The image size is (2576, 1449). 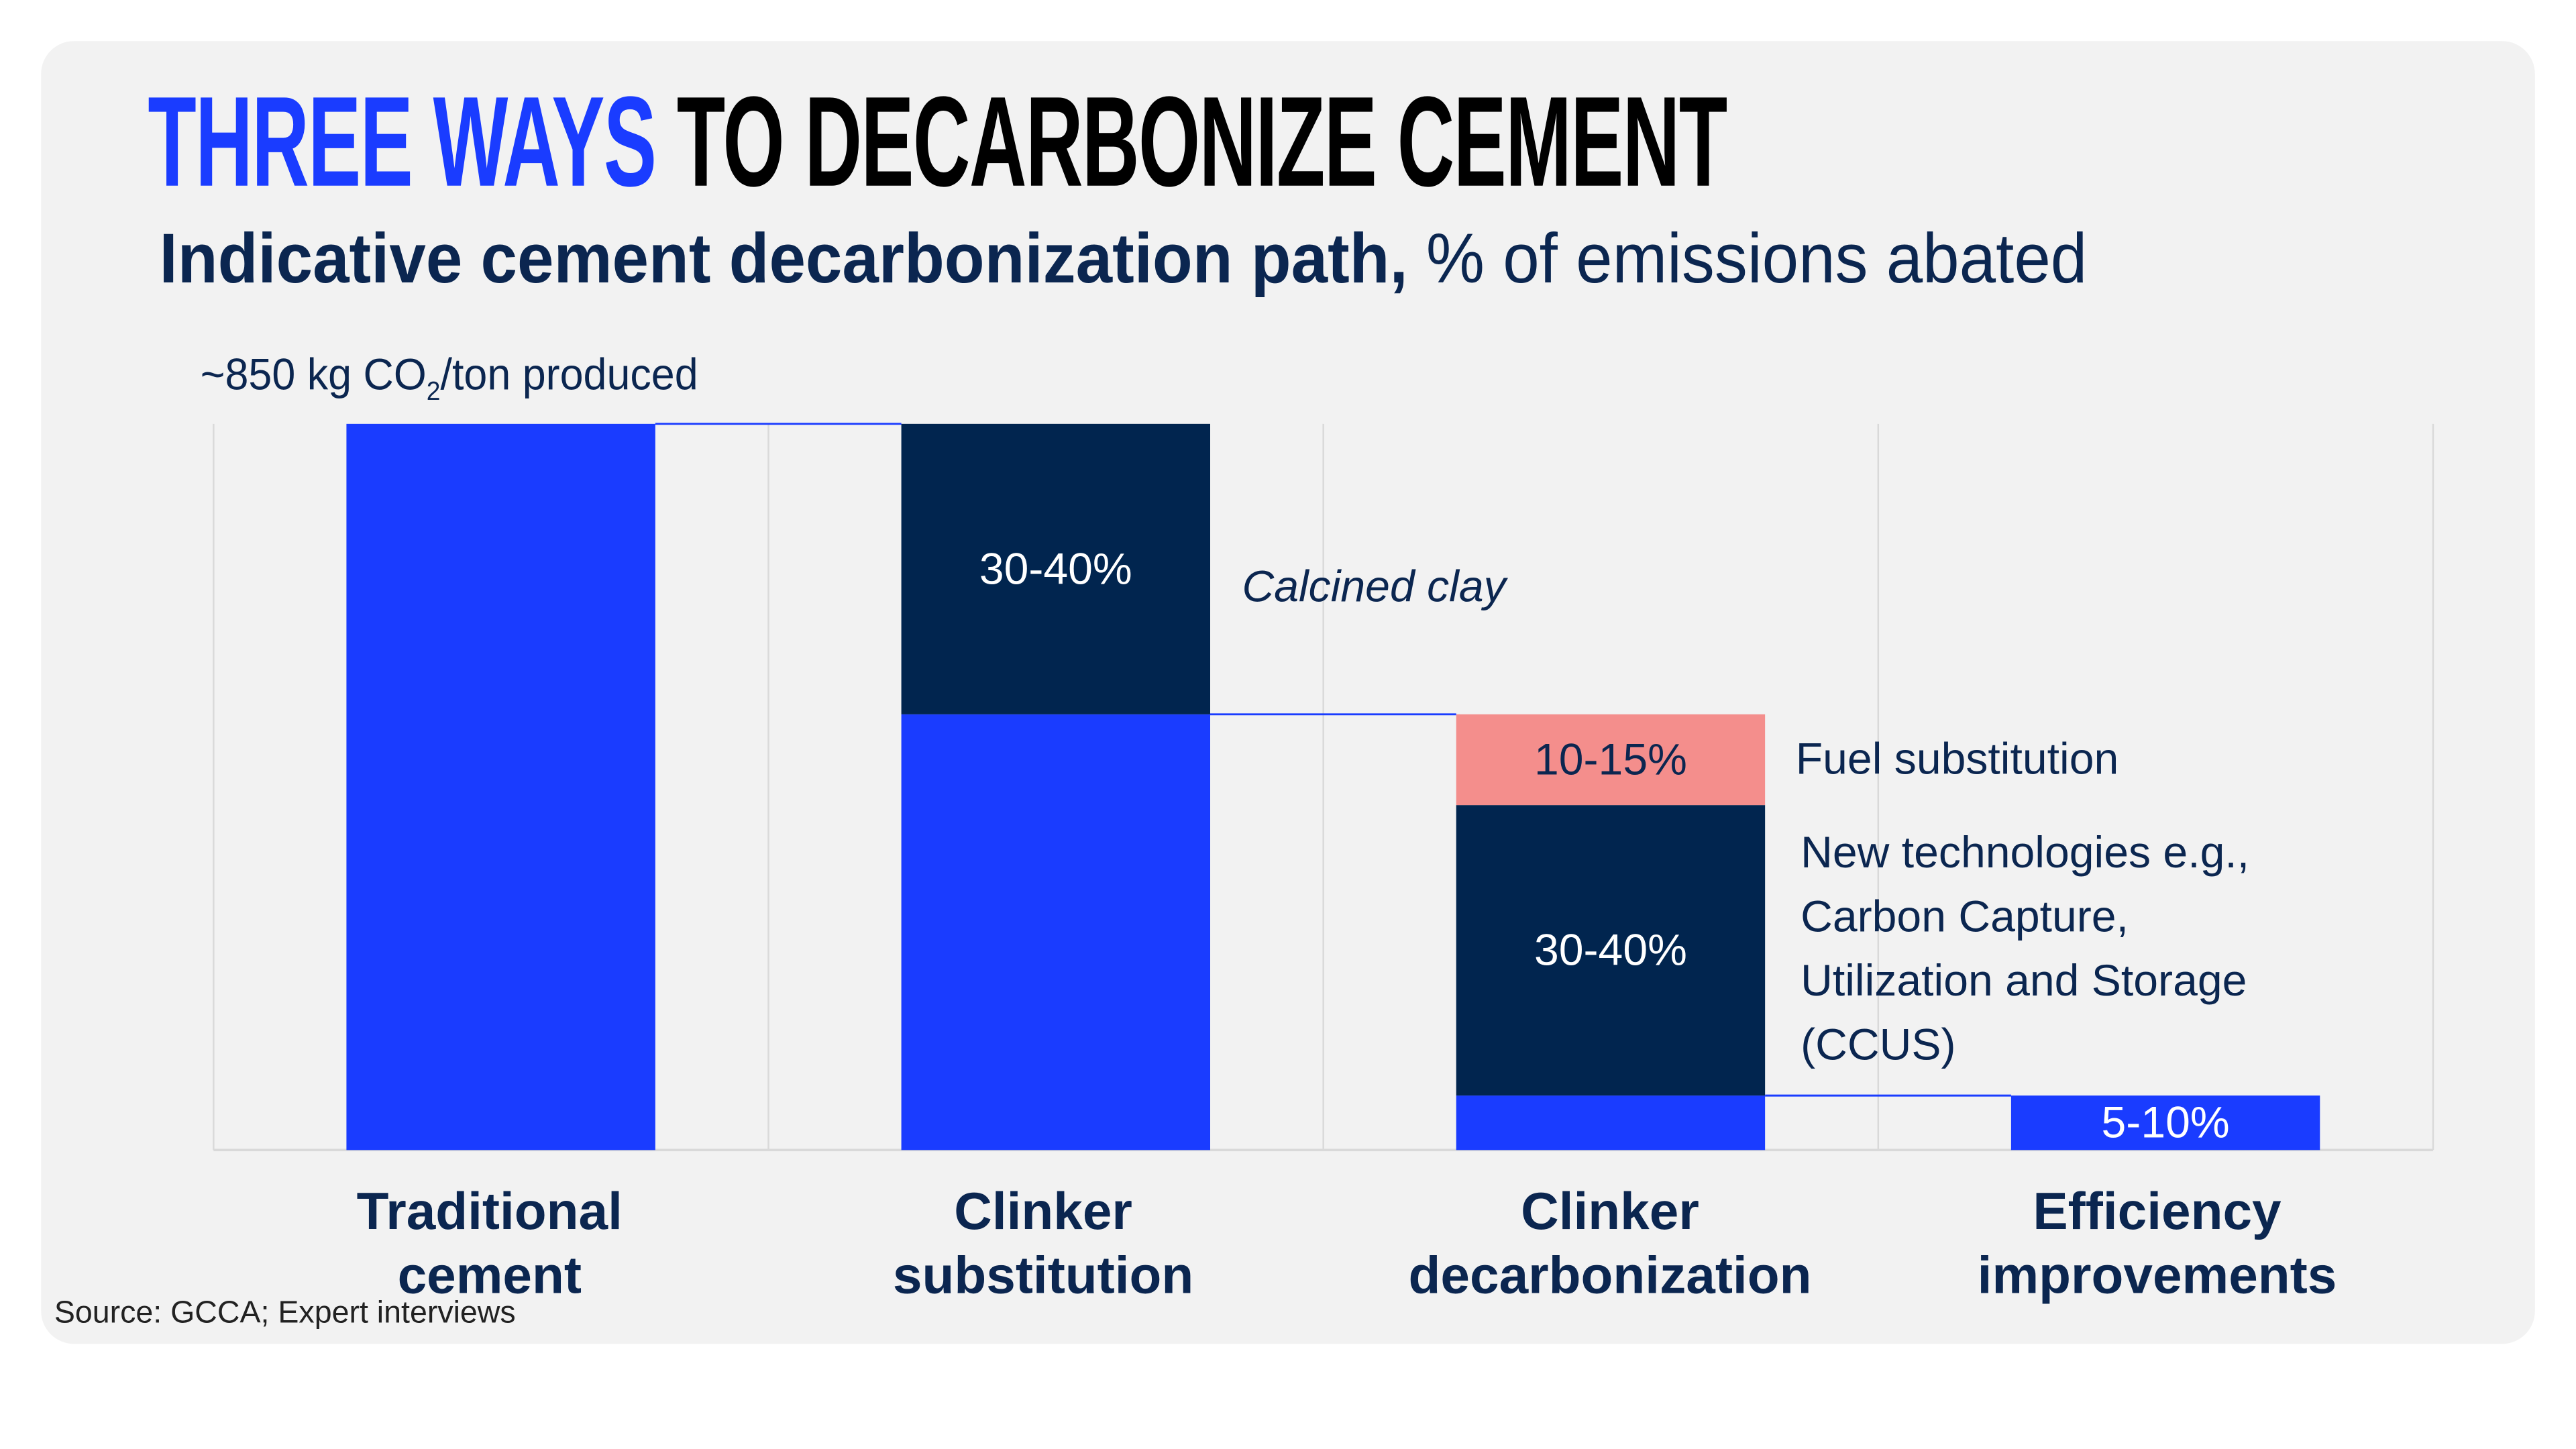 I want to click on segment-data-label: 5-10%, so click(x=2166, y=1123).